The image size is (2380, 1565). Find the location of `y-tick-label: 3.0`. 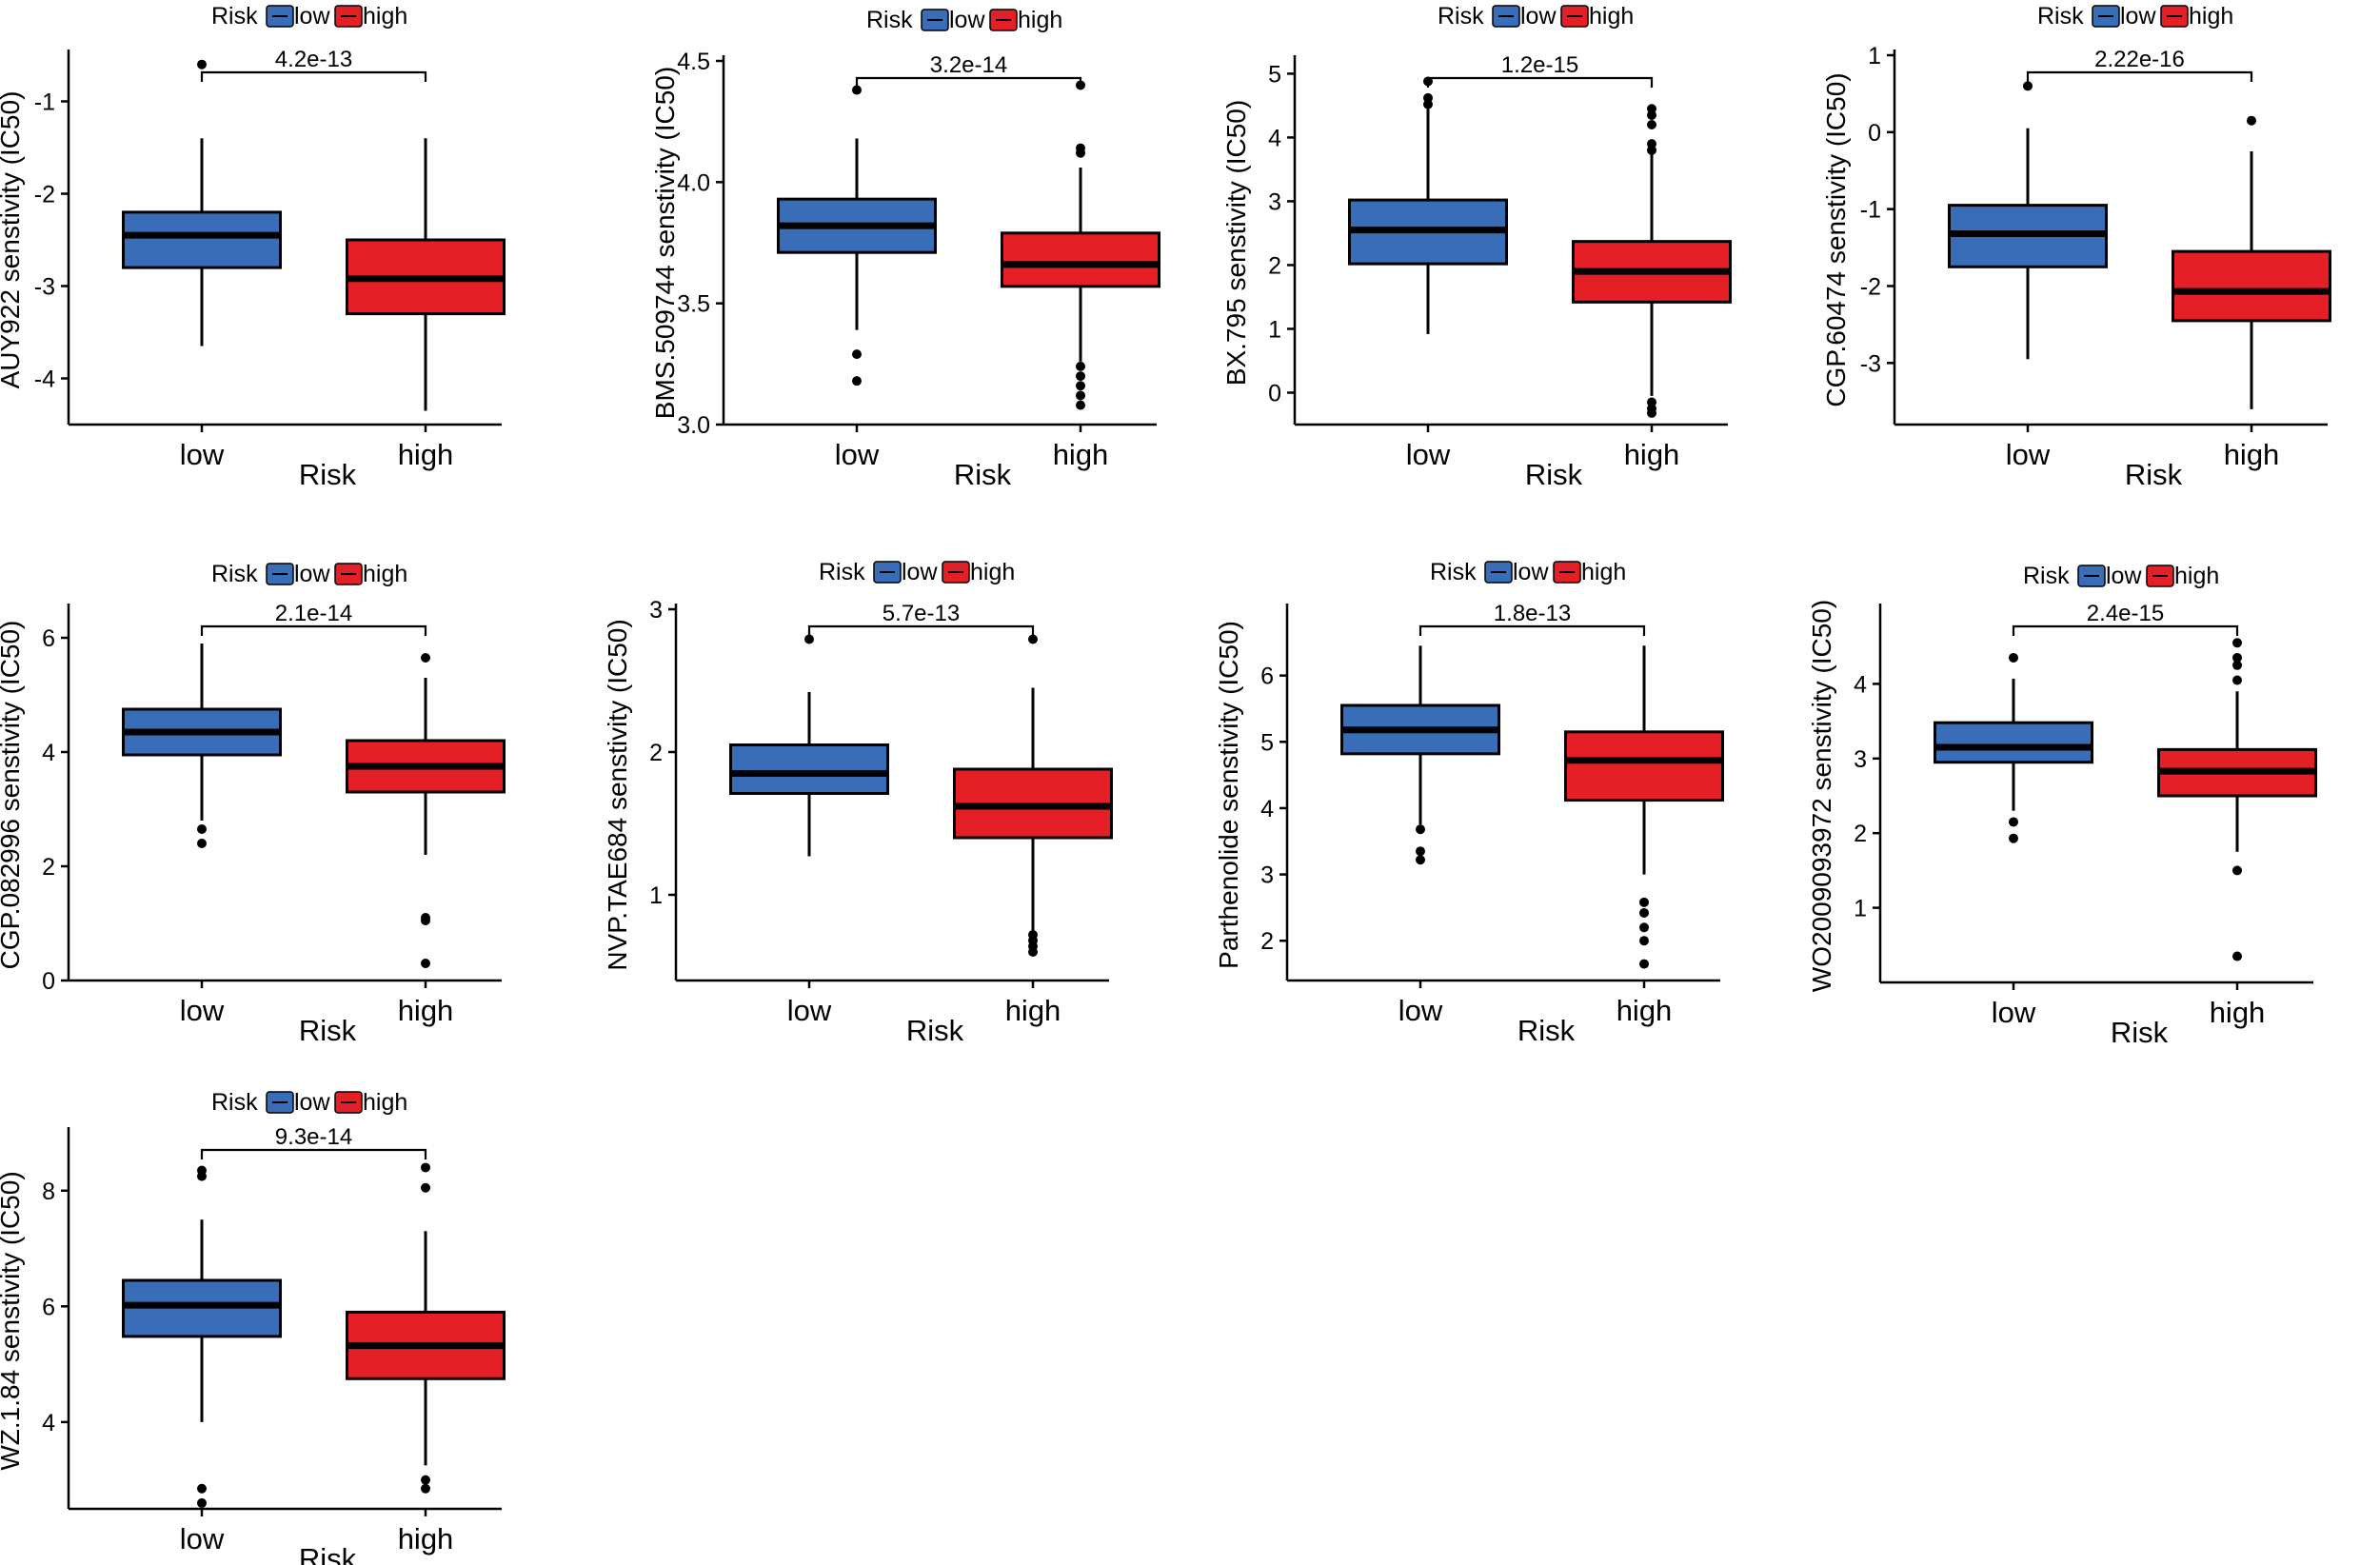

y-tick-label: 3.0 is located at coordinates (693, 425).